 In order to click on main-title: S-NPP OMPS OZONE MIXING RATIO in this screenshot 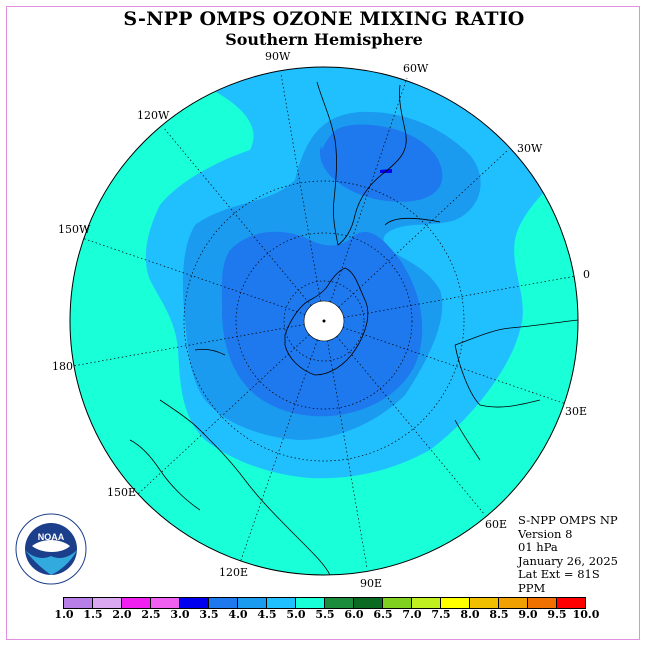, I will do `click(324, 19)`.